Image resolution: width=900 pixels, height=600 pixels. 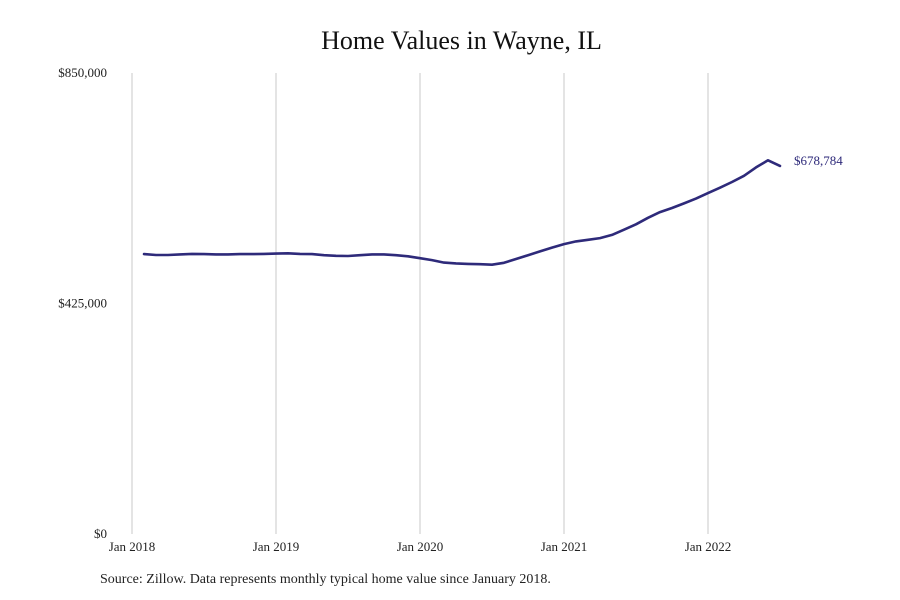 What do you see at coordinates (462, 212) in the screenshot?
I see `home-value-line` at bounding box center [462, 212].